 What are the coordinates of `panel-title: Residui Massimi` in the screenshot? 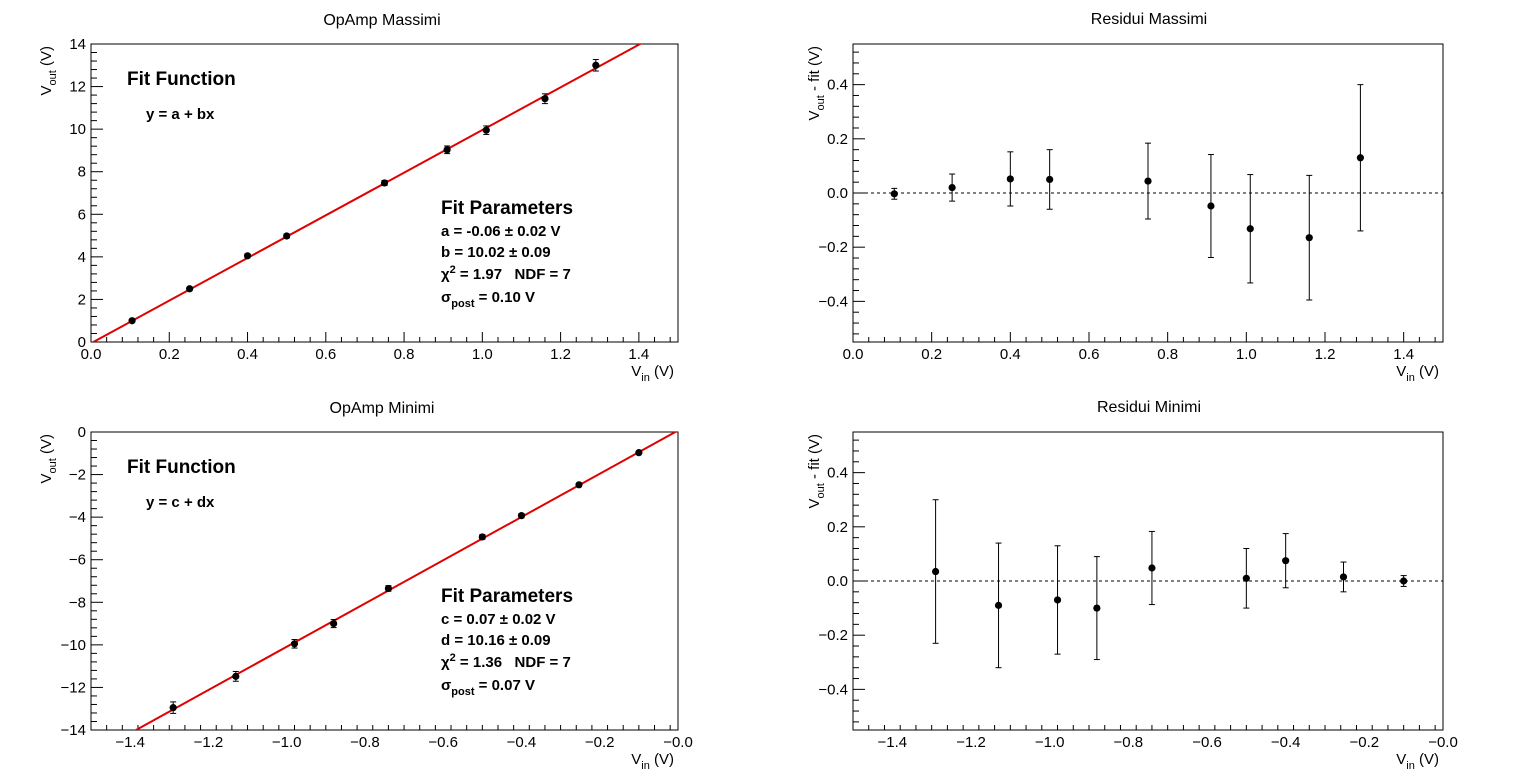 It's located at (1149, 19).